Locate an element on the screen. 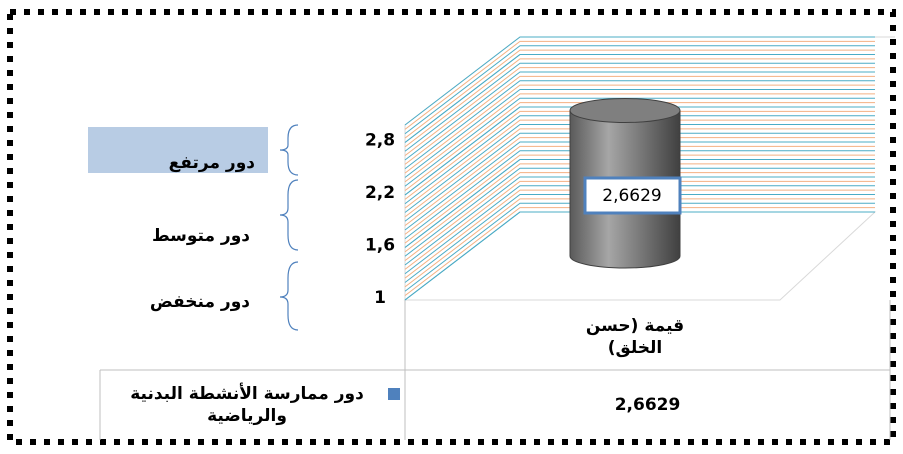 The image size is (903, 454). annotation: دور منخفض is located at coordinates (200, 302).